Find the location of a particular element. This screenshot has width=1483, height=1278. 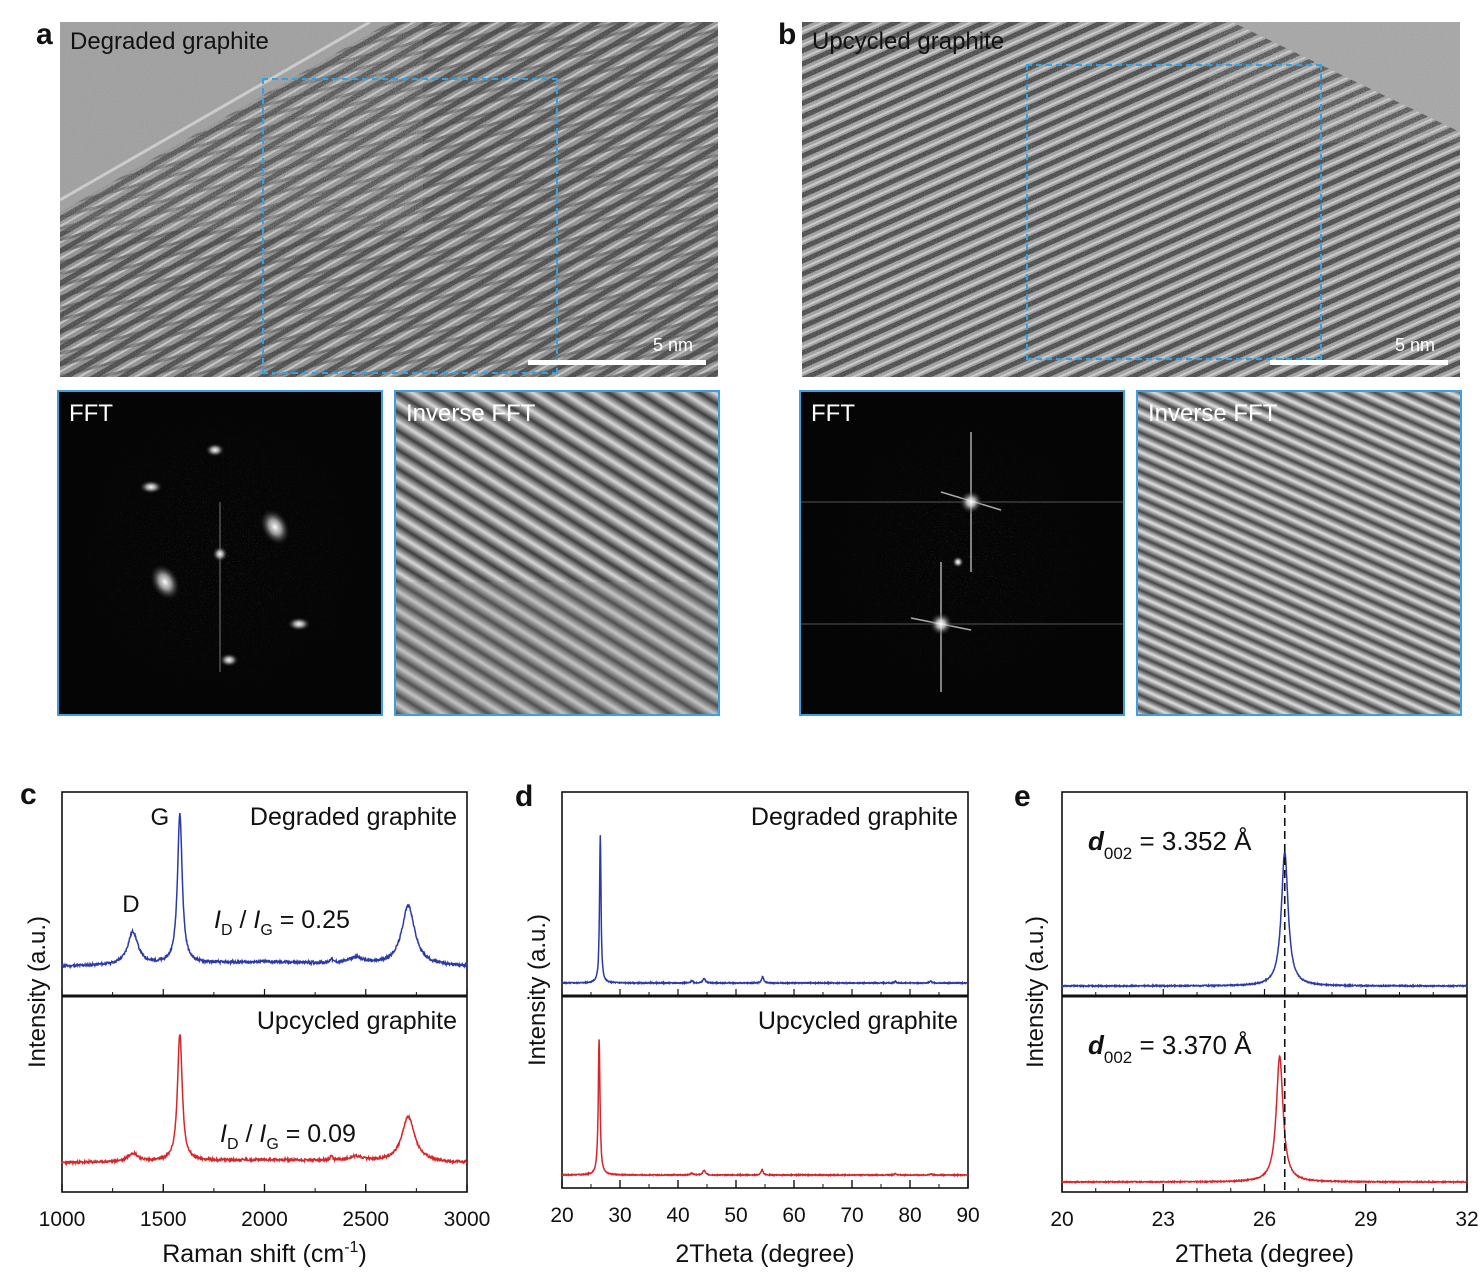

chart-c-tick-label: 3000 is located at coordinates (467, 1219).